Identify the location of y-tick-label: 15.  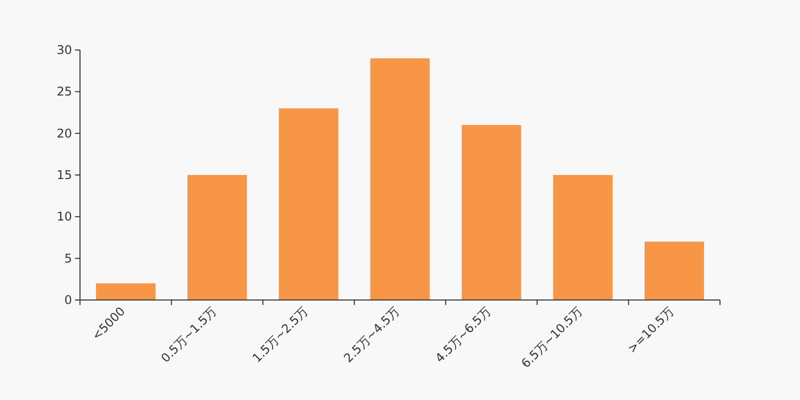
(64, 175).